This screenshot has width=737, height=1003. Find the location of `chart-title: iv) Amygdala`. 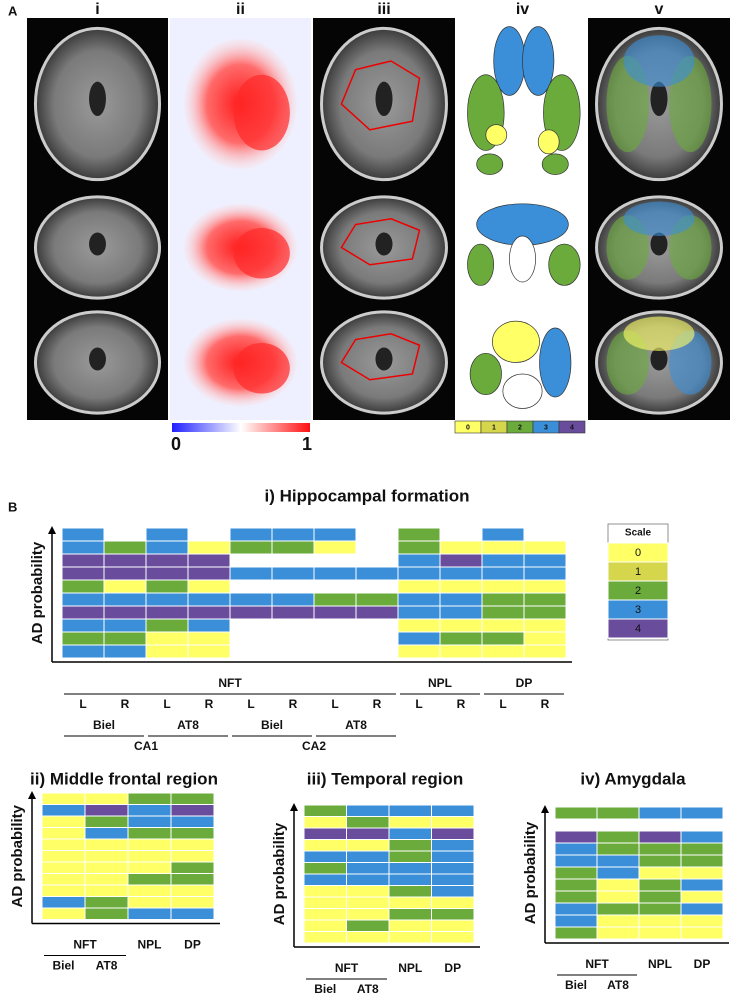

chart-title: iv) Amygdala is located at coordinates (633, 778).